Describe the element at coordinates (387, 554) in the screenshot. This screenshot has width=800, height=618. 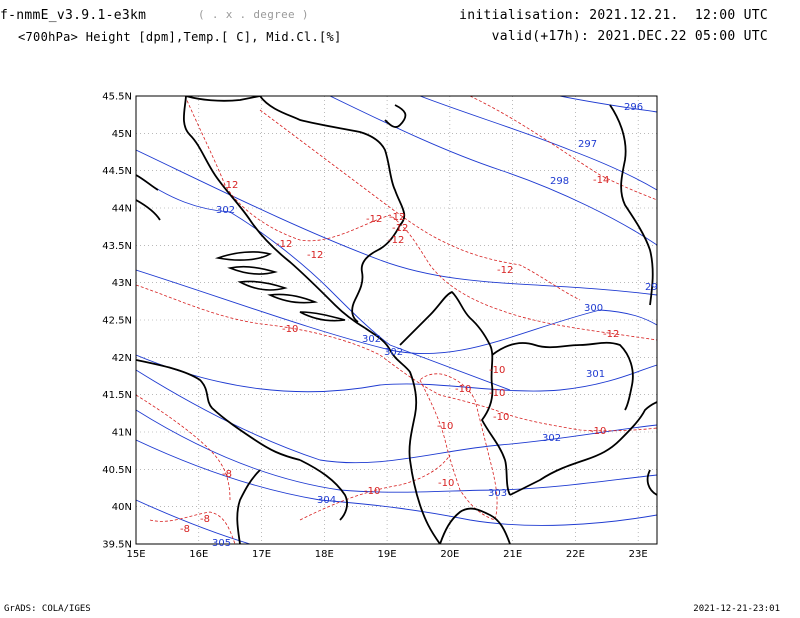
I see `x-tick-label: 19E` at that location.